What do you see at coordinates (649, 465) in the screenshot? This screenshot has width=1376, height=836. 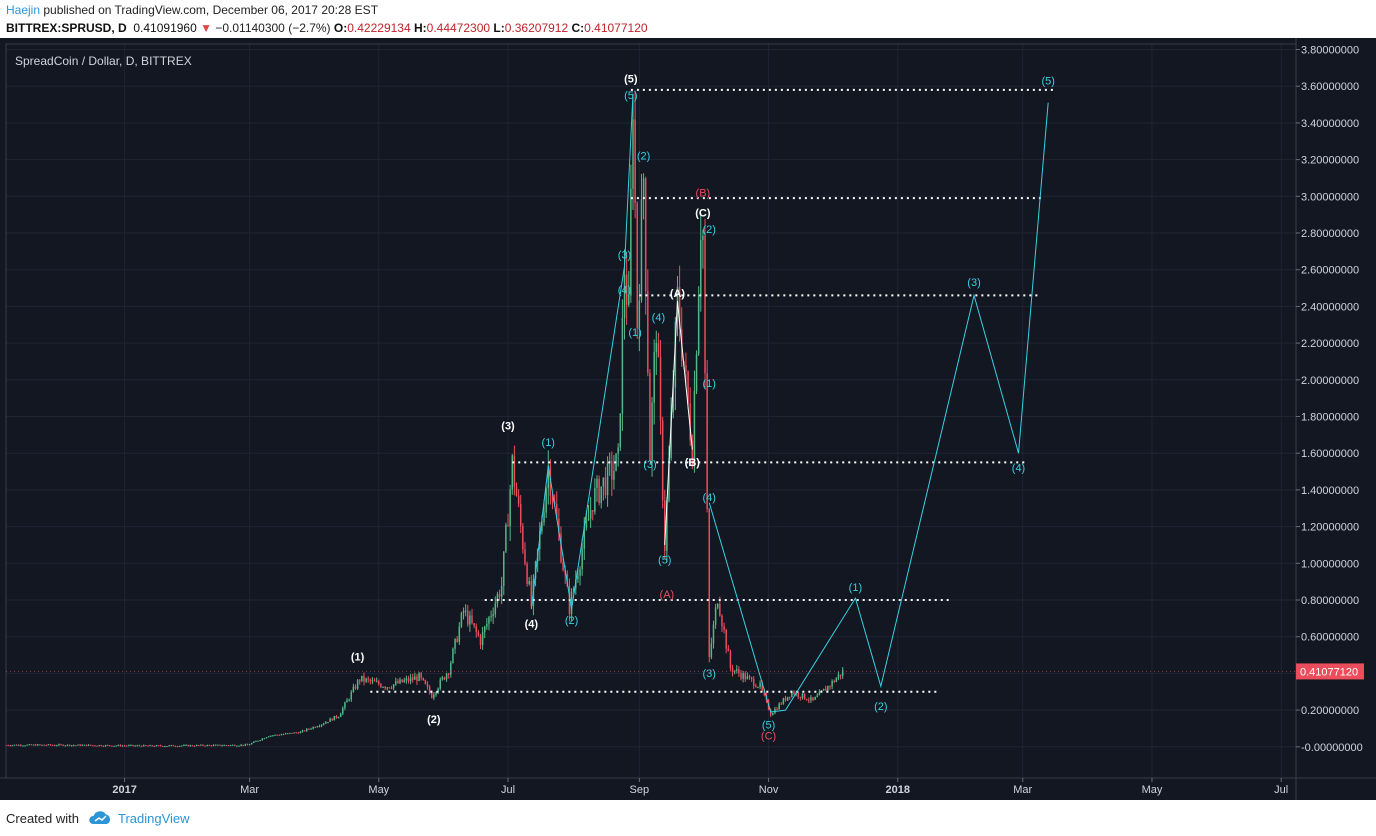 I see `wave-label: (3)` at bounding box center [649, 465].